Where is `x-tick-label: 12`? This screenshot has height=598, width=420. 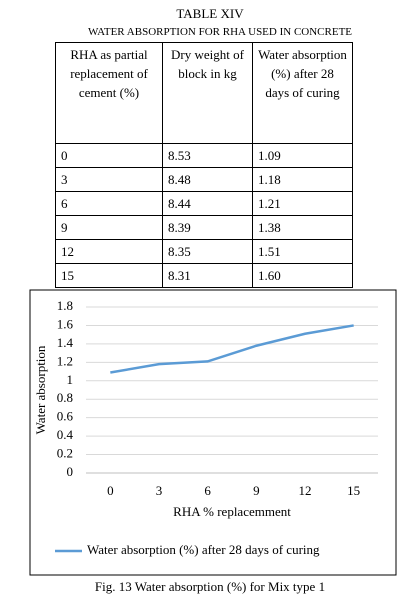
x-tick-label: 12 is located at coordinates (305, 490).